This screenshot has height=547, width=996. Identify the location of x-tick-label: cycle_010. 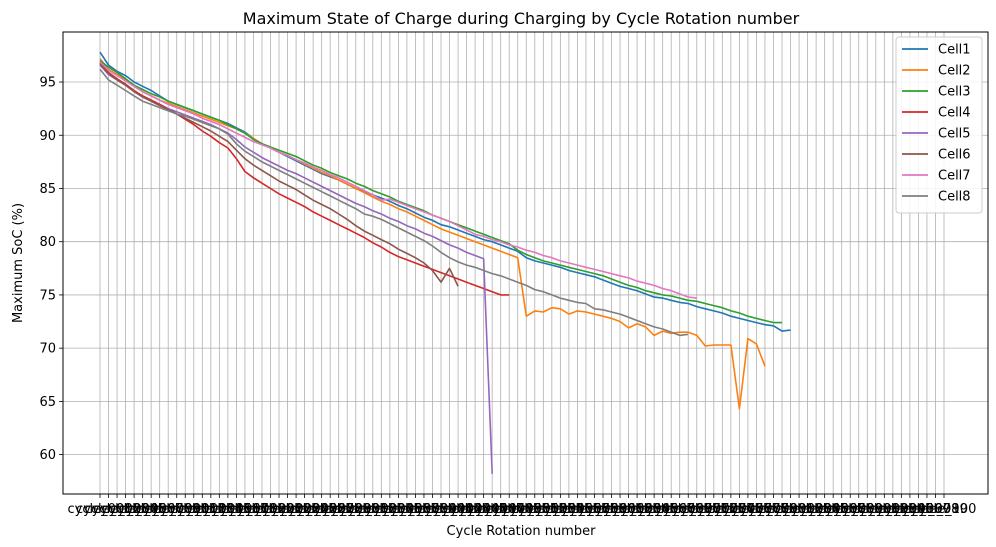
(176, 509).